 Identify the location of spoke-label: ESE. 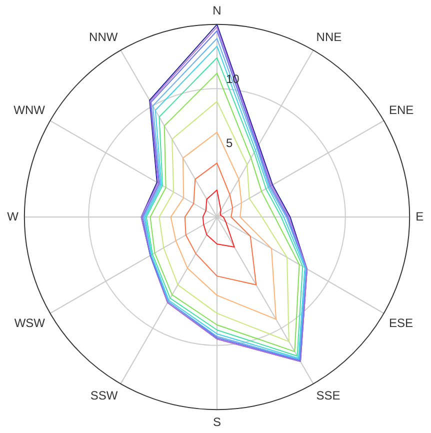
(401, 323).